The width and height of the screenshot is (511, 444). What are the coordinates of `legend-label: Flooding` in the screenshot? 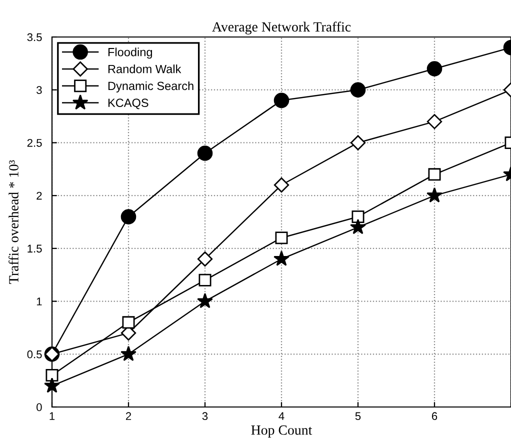 It's located at (130, 53).